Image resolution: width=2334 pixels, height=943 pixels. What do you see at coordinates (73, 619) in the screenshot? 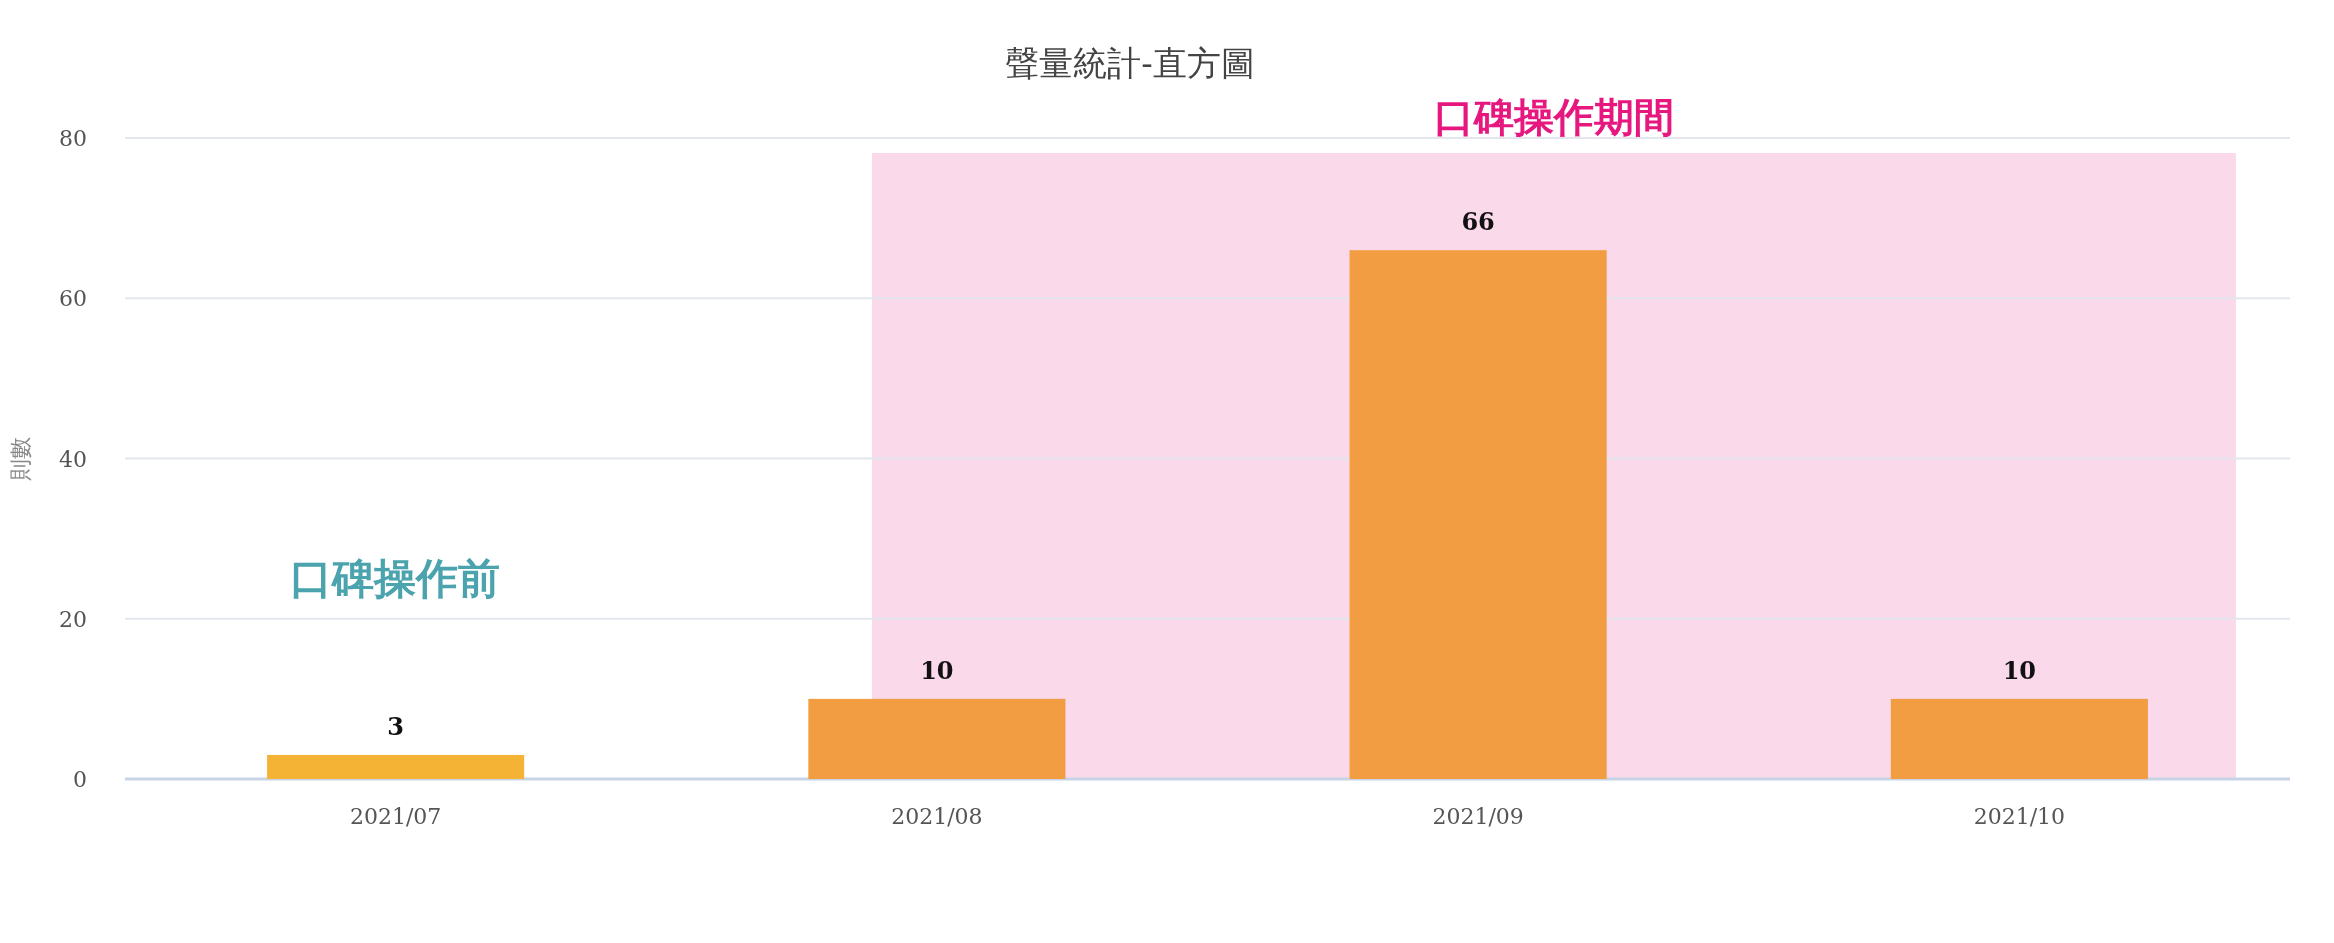
I see `y-tick-label: 20` at bounding box center [73, 619].